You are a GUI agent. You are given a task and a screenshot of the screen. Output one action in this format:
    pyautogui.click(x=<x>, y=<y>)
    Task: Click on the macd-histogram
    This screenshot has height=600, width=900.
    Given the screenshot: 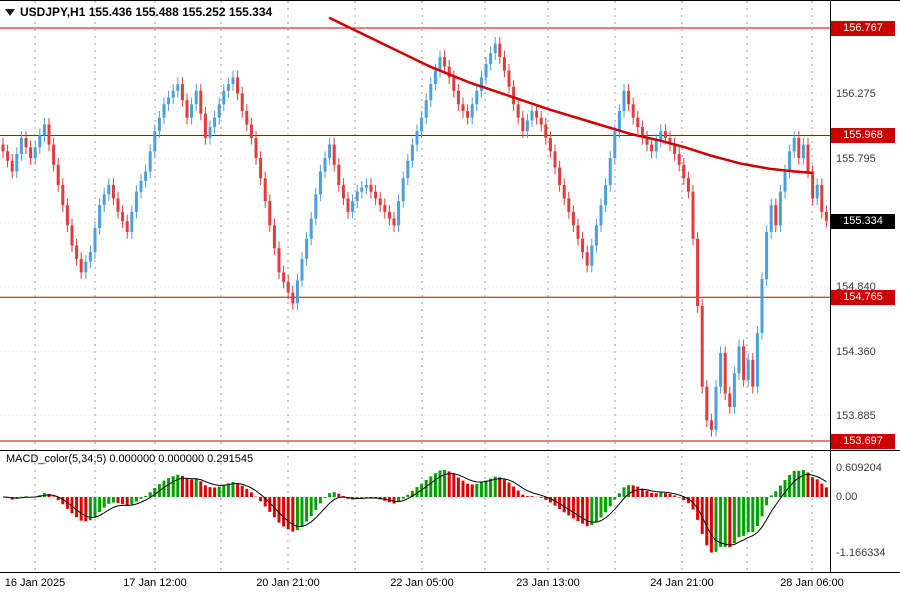 What is the action you would take?
    pyautogui.click(x=417, y=511)
    